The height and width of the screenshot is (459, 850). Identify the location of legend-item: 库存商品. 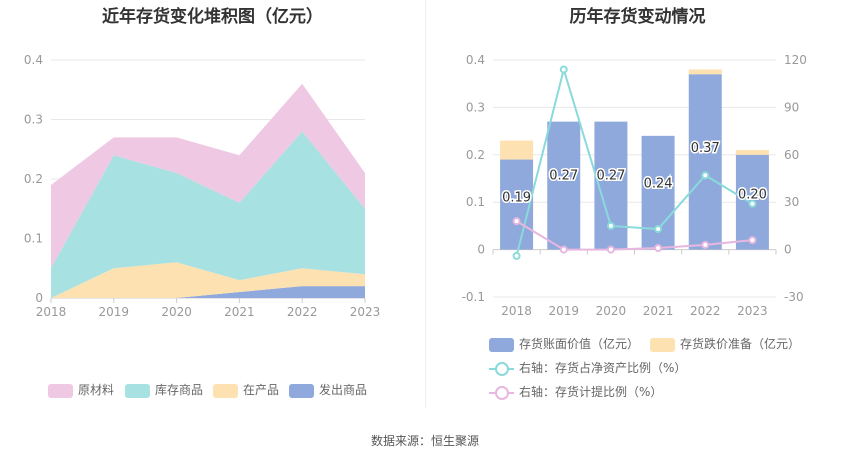
(164, 390).